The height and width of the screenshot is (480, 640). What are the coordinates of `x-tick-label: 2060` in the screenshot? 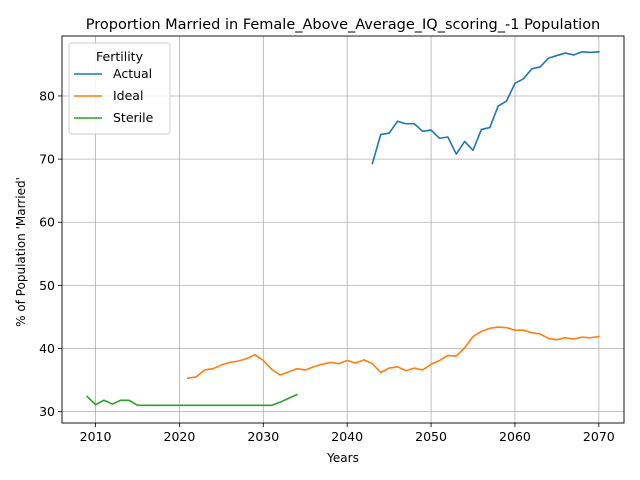 It's located at (515, 436).